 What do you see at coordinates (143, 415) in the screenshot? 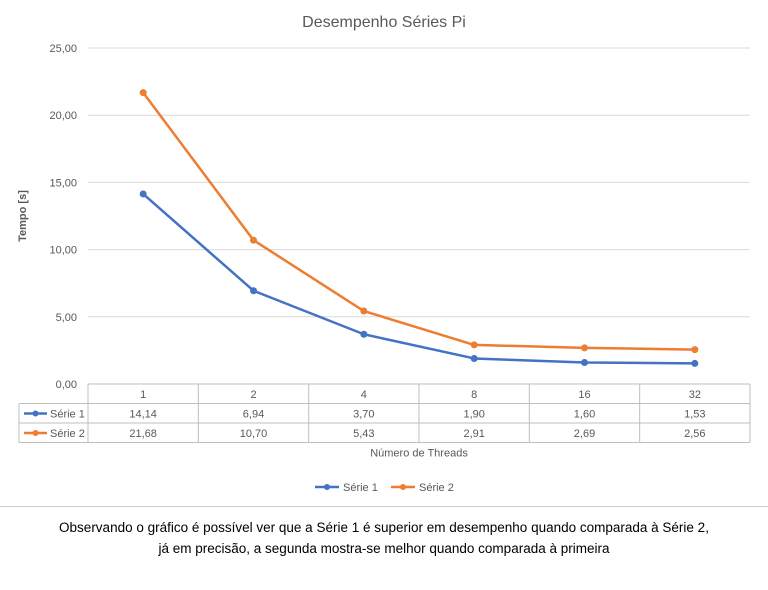
I see `data-label: 14,14` at bounding box center [143, 415].